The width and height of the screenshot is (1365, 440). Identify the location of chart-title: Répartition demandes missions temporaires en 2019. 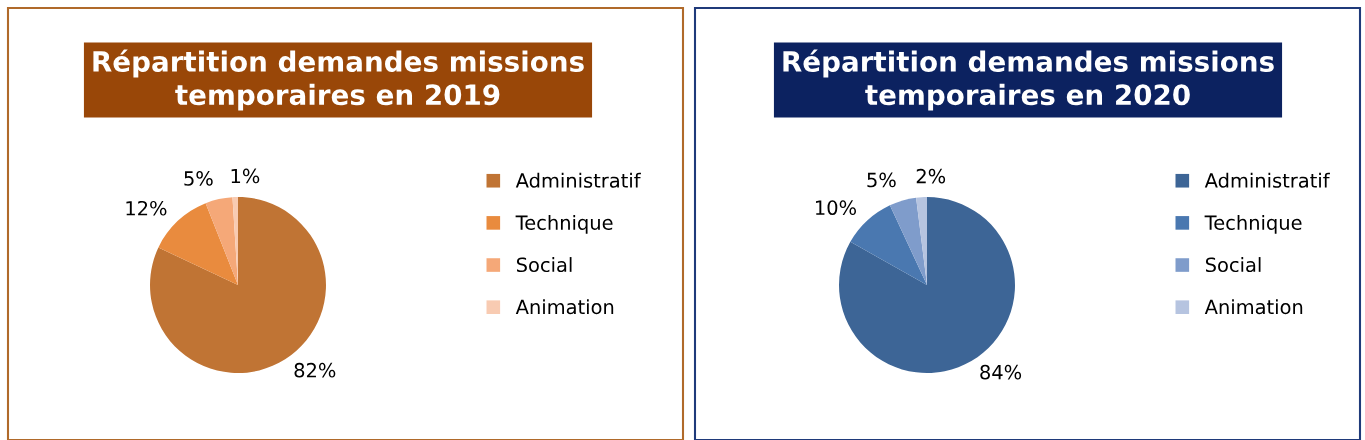
(338, 80).